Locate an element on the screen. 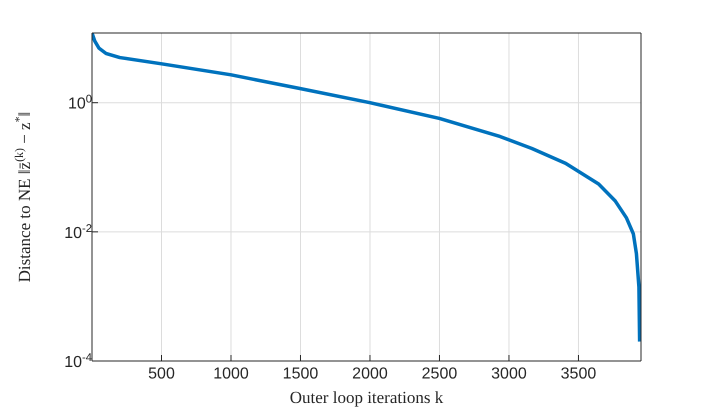  y-tick-label: 10$^{-4}$ is located at coordinates (78, 361).